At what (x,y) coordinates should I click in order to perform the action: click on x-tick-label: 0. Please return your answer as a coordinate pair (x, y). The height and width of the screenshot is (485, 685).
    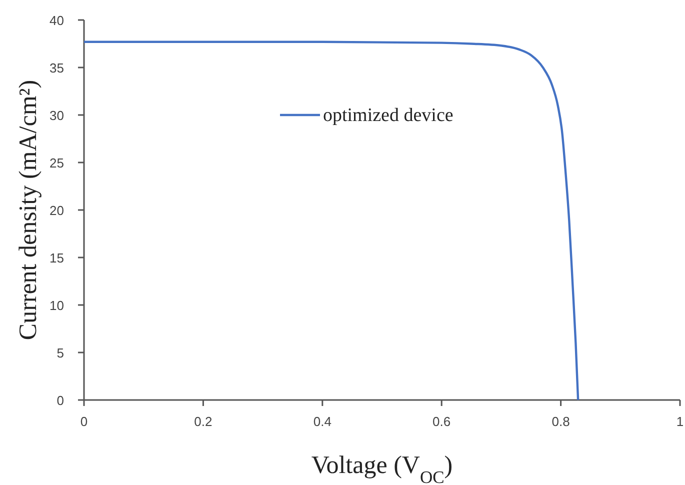
    Looking at the image, I should click on (84, 421).